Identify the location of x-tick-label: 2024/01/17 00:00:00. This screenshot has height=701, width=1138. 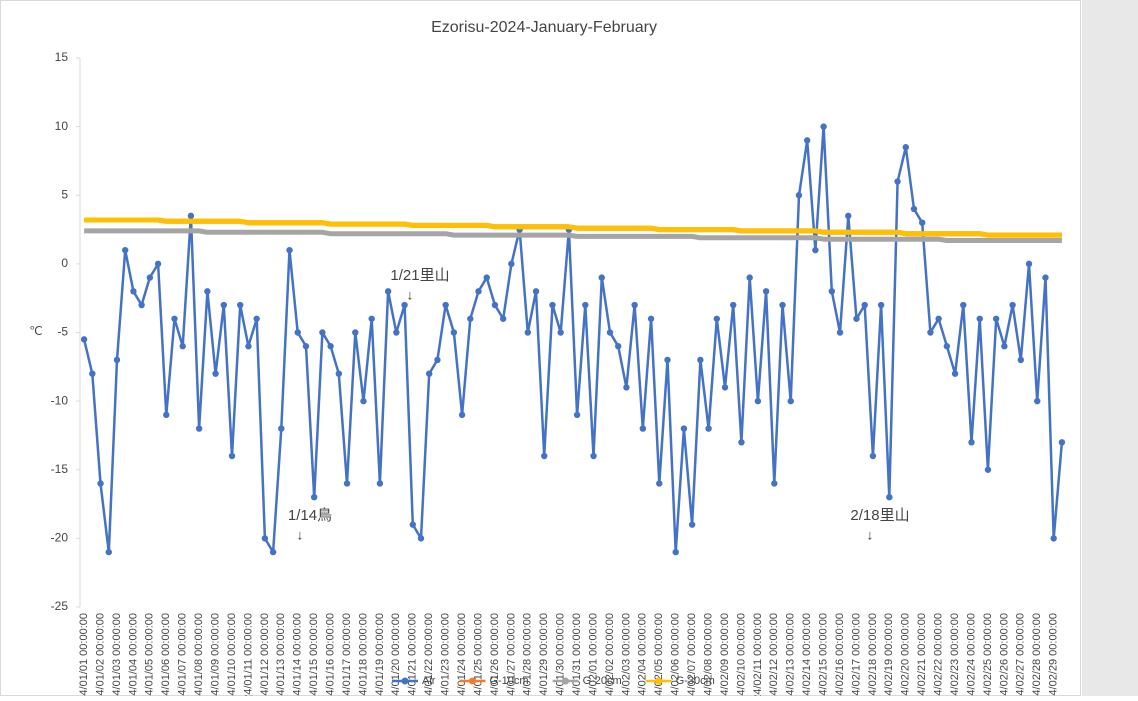
(347, 654).